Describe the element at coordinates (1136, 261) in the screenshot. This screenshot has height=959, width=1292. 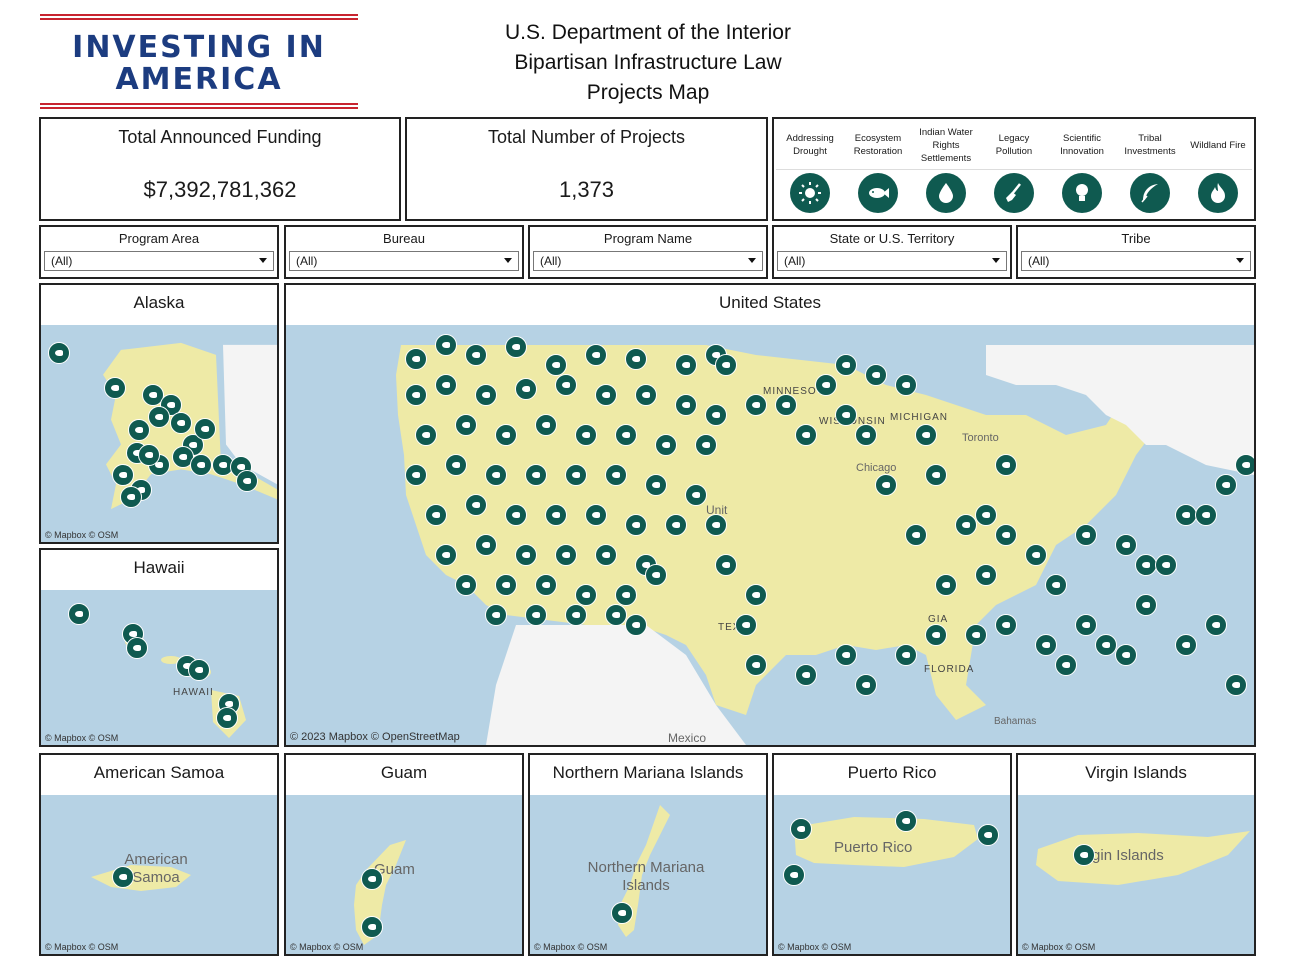
I see `tribe-dropdown: (All)` at that location.